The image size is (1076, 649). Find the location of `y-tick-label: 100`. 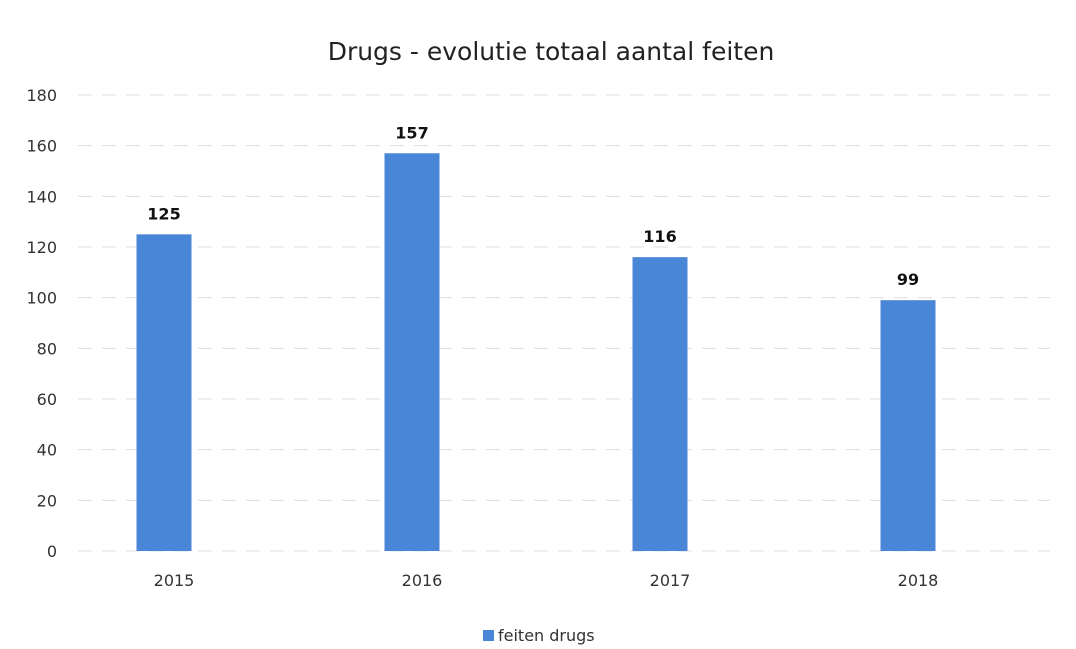

y-tick-label: 100 is located at coordinates (41, 298).